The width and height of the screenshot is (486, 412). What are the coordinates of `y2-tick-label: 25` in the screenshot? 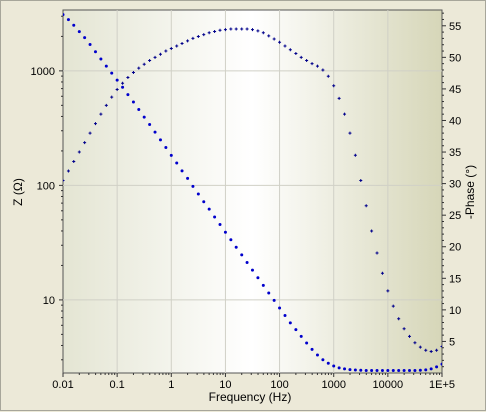 It's located at (455, 216).